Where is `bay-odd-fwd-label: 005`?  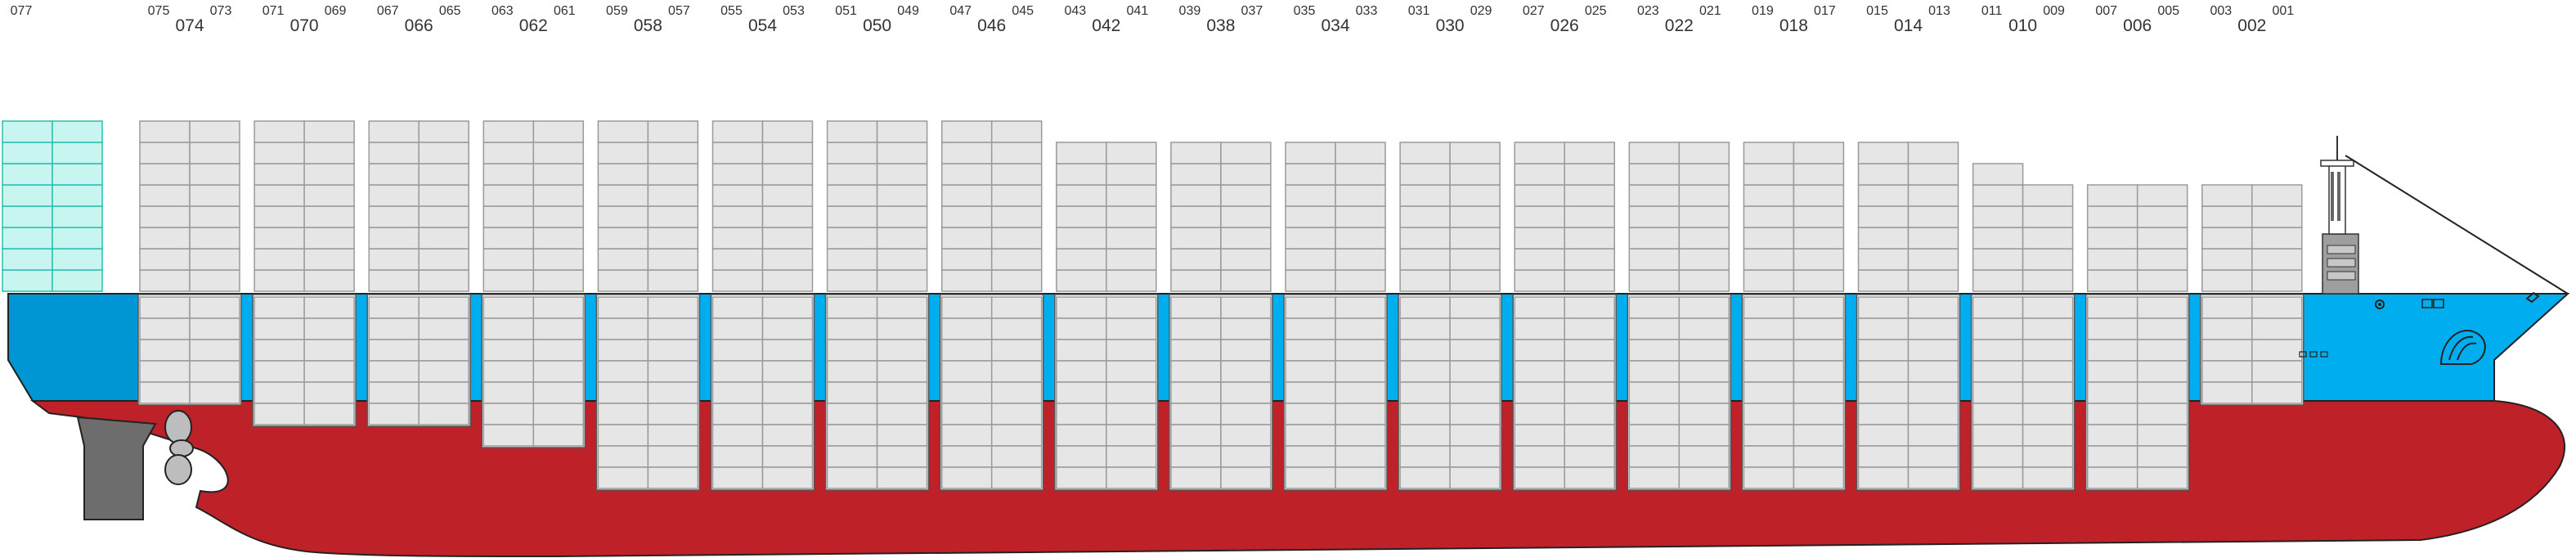 bay-odd-fwd-label: 005 is located at coordinates (2168, 11).